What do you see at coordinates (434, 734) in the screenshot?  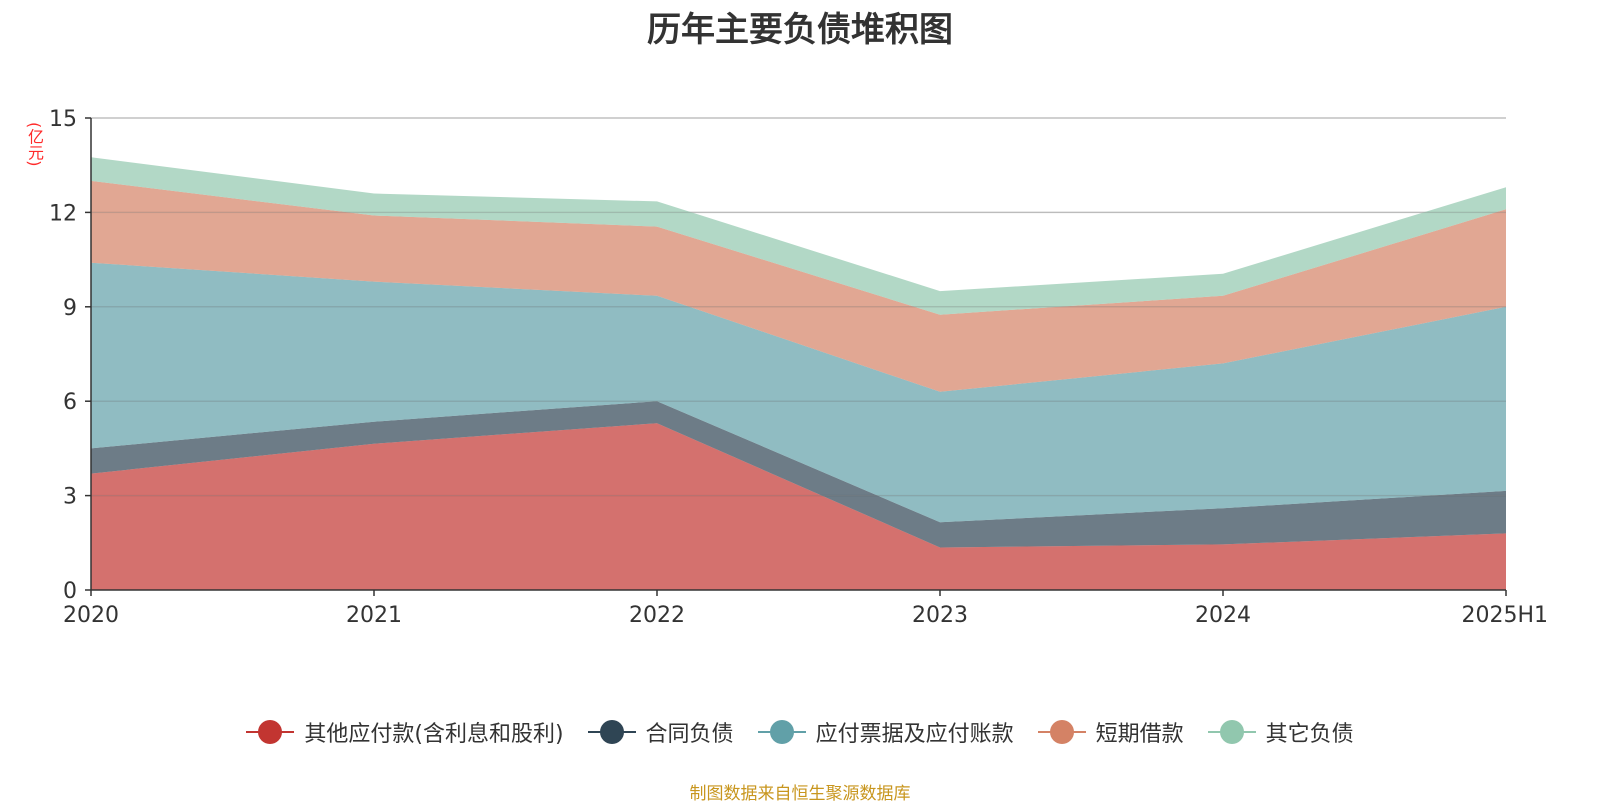 I see `legend-label: 其他应付款(含利息和股利)` at bounding box center [434, 734].